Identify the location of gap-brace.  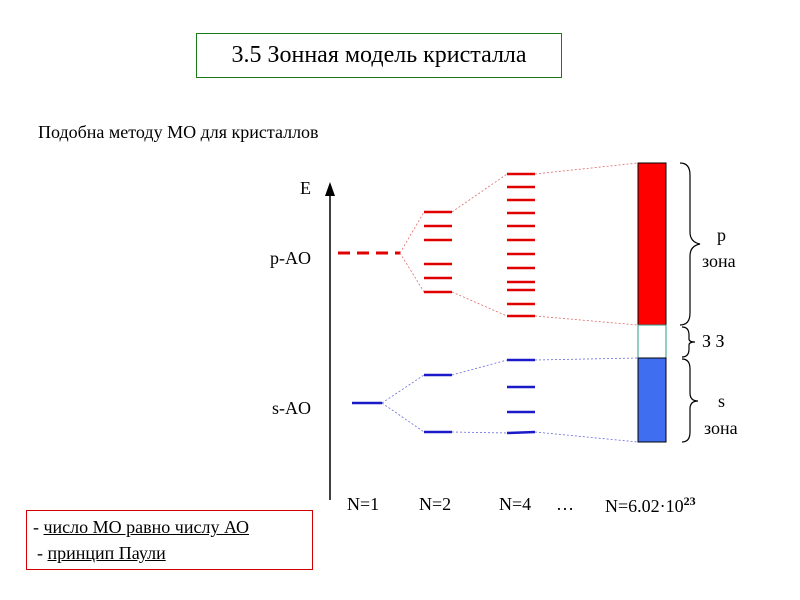
(688, 342).